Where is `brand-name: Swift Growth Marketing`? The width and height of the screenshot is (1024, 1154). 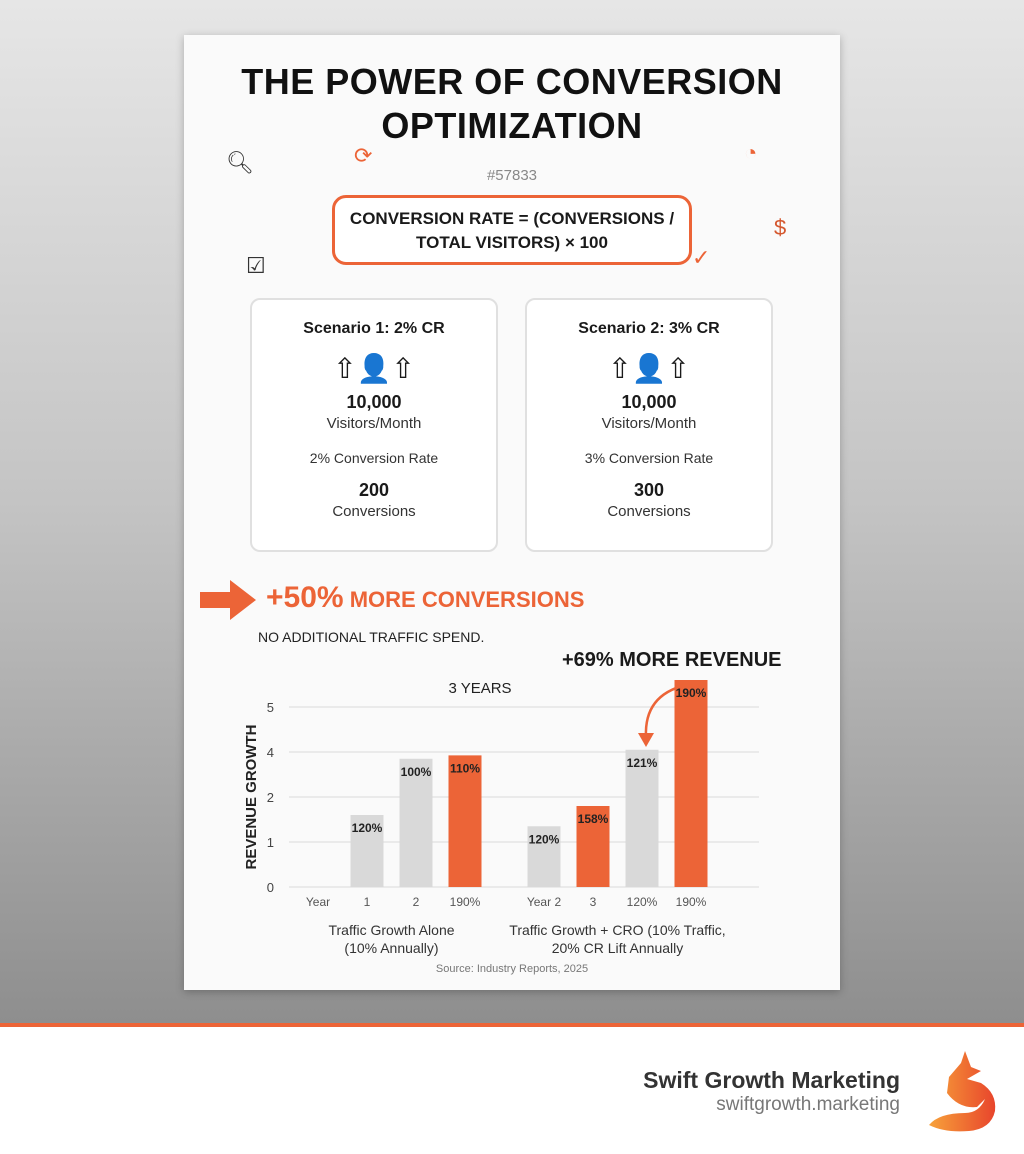 brand-name: Swift Growth Marketing is located at coordinates (771, 1080).